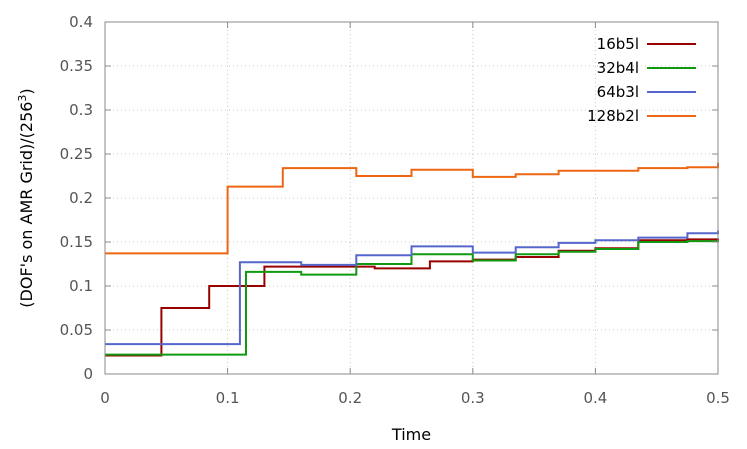 The height and width of the screenshot is (449, 747). What do you see at coordinates (76, 330) in the screenshot?
I see `y-tick-label: 0.05` at bounding box center [76, 330].